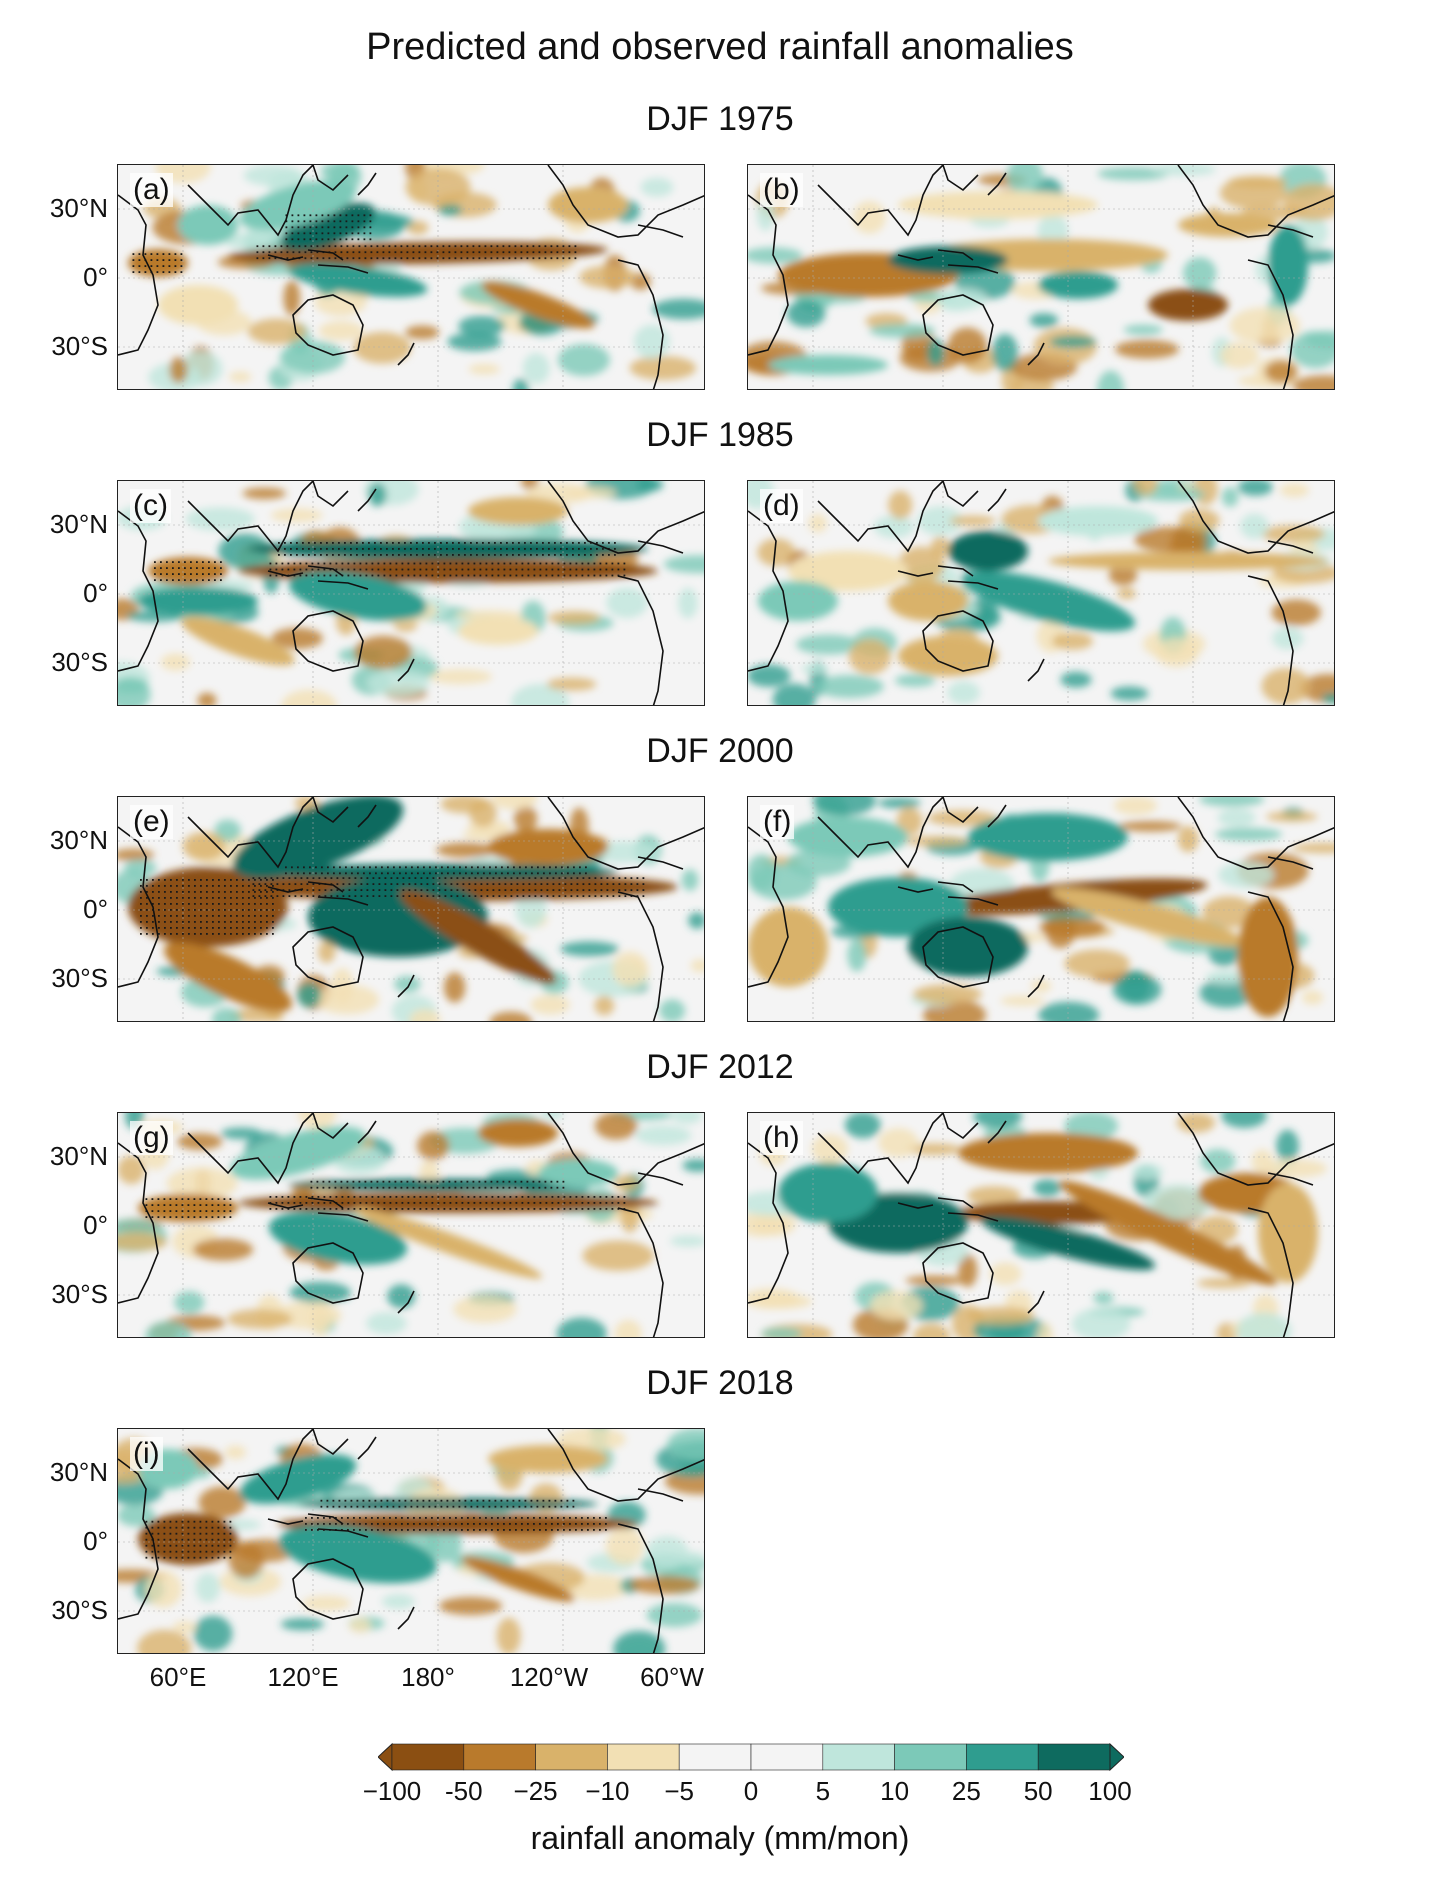 Image resolution: width=1440 pixels, height=1878 pixels. I want to click on row-title-2000: DJF 2000, so click(720, 751).